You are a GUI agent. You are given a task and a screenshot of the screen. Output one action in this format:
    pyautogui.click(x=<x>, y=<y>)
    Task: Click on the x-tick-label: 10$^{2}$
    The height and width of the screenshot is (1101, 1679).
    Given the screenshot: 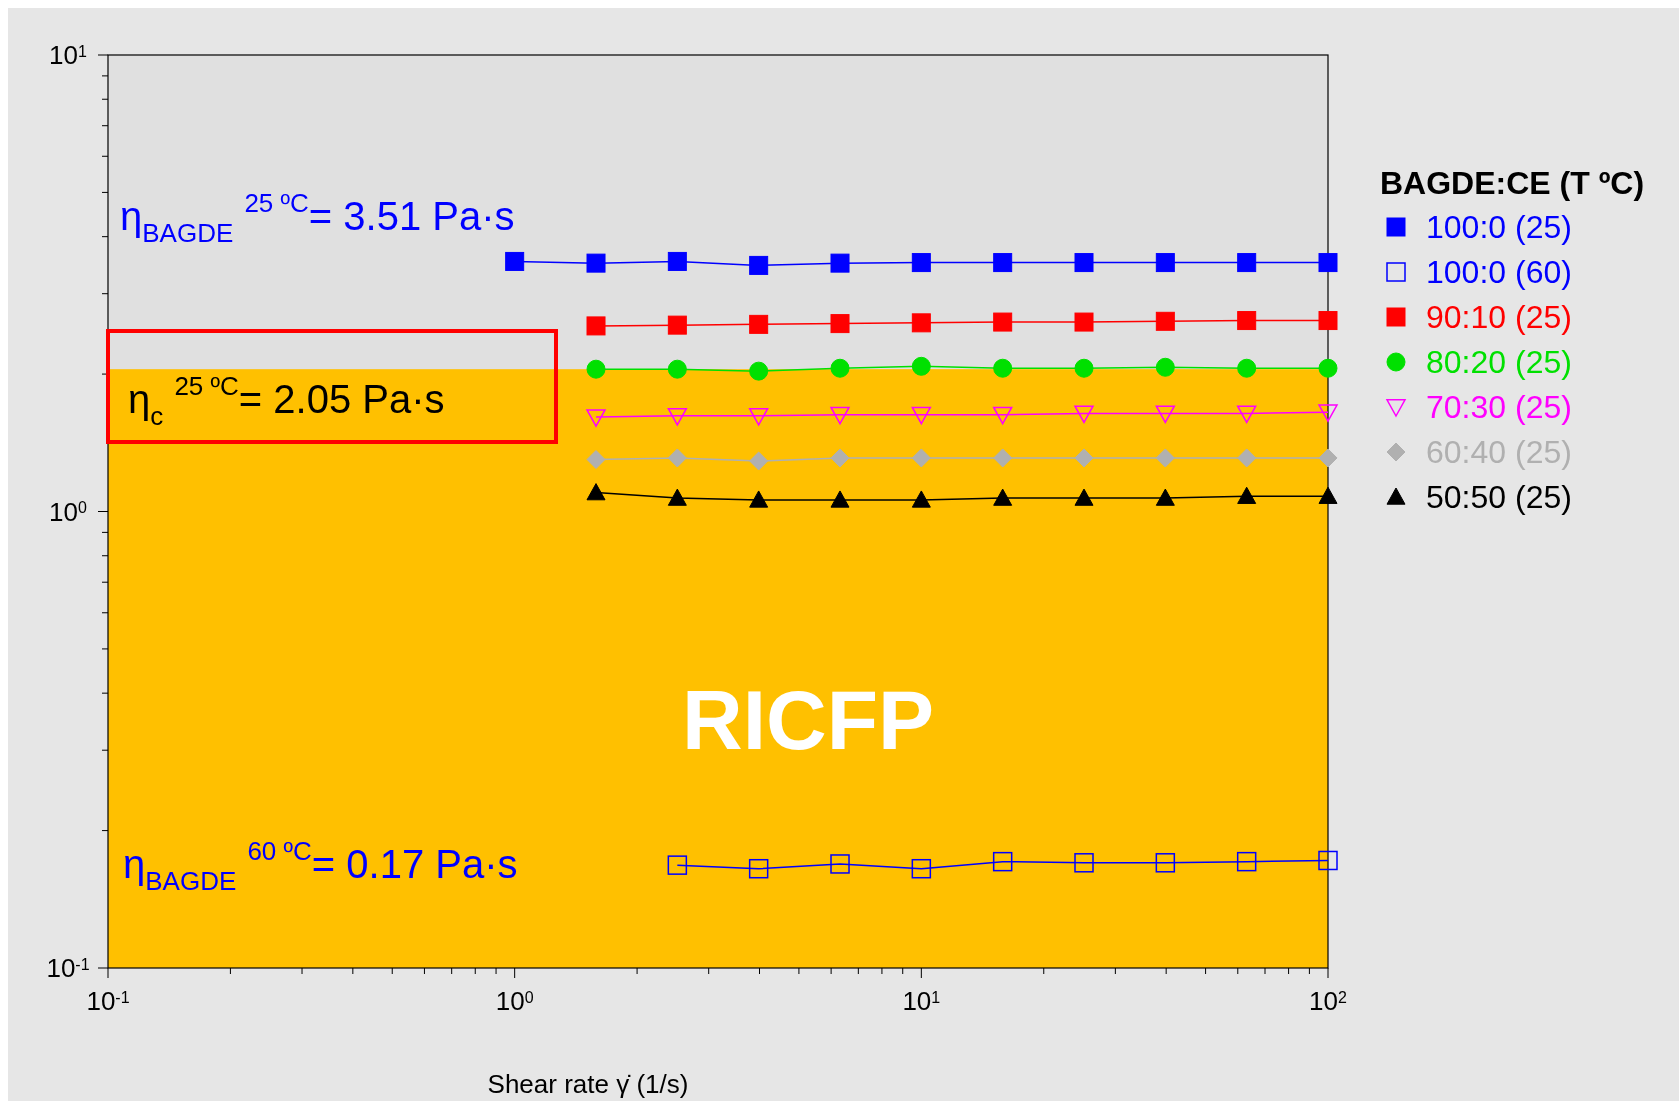 What is the action you would take?
    pyautogui.click(x=1328, y=1001)
    